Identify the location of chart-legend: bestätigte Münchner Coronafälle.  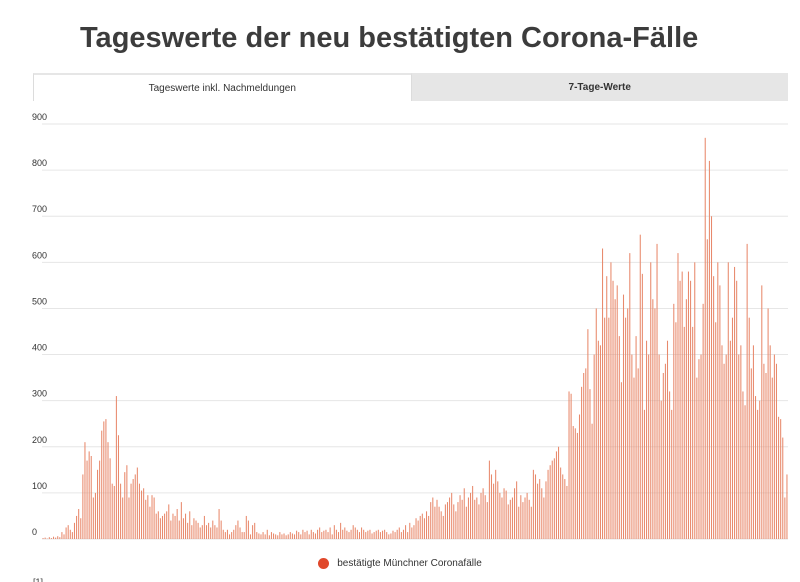
(400, 563).